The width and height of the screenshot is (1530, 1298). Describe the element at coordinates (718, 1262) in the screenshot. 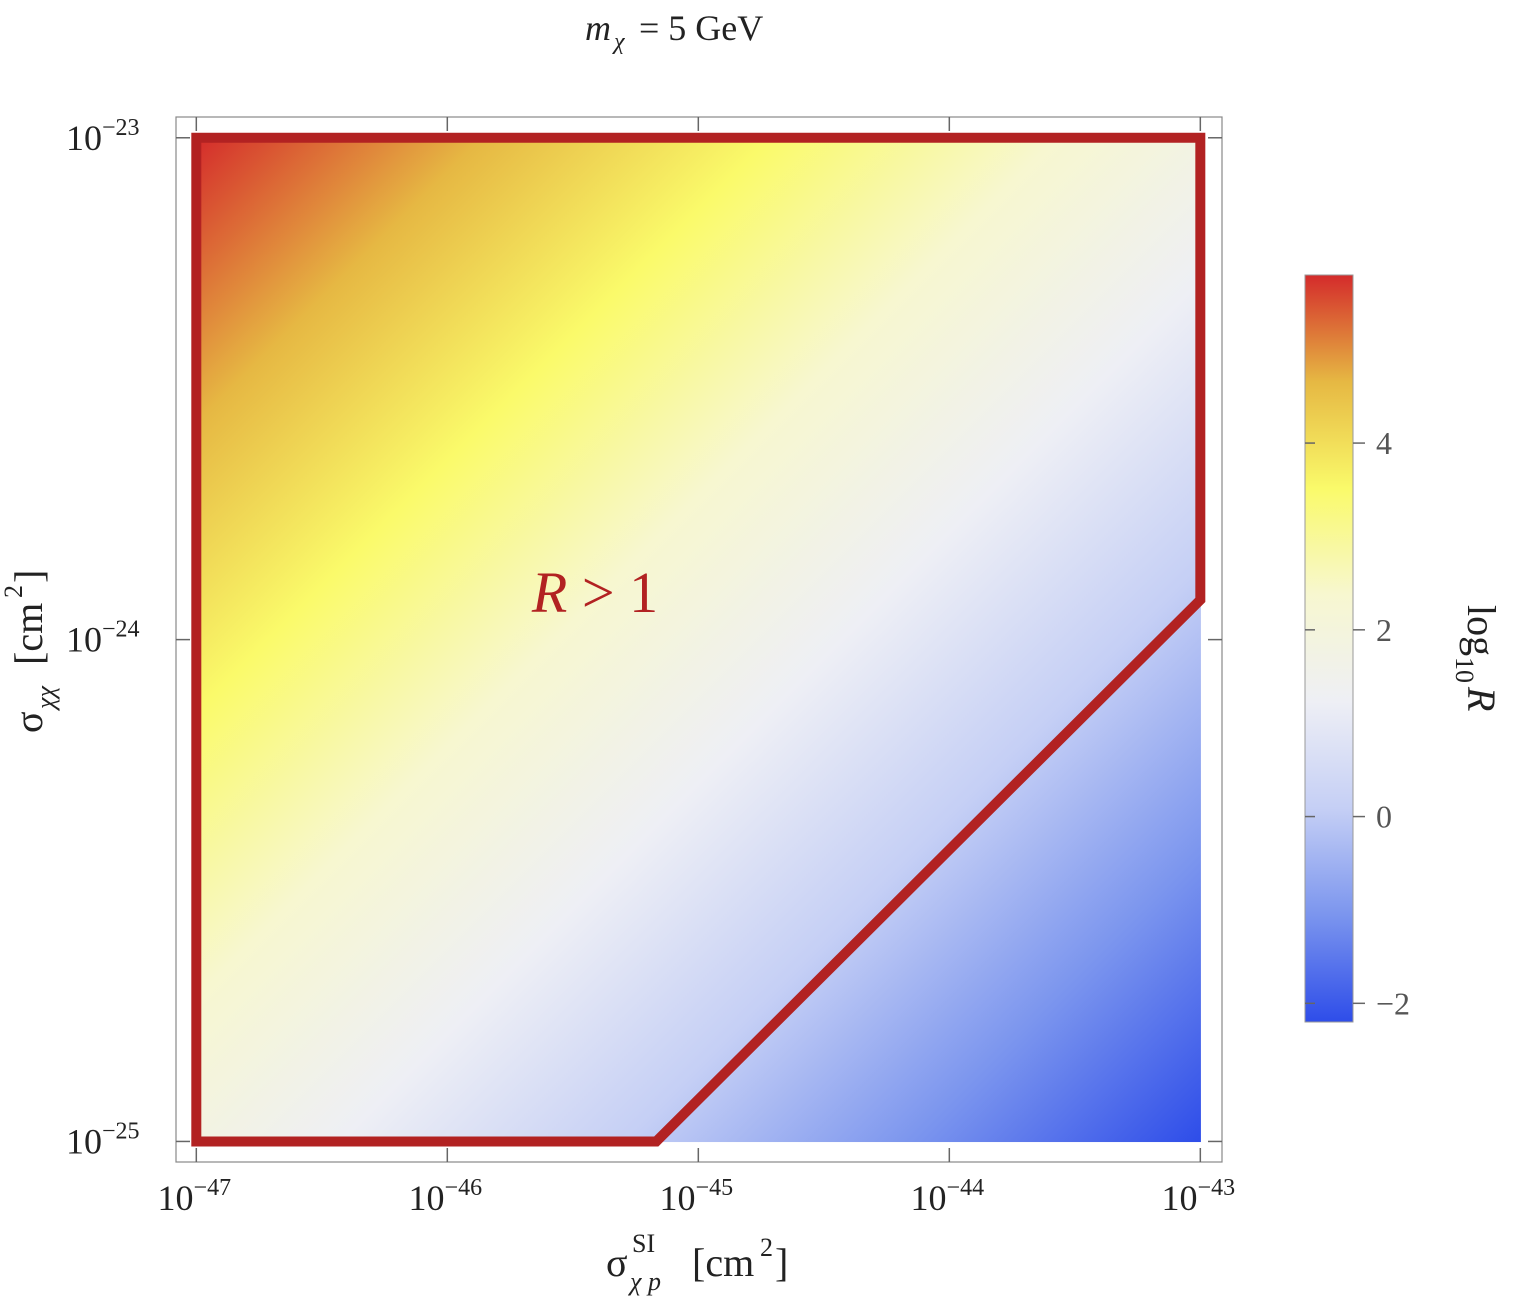

I see `x-label-part: [cm` at that location.